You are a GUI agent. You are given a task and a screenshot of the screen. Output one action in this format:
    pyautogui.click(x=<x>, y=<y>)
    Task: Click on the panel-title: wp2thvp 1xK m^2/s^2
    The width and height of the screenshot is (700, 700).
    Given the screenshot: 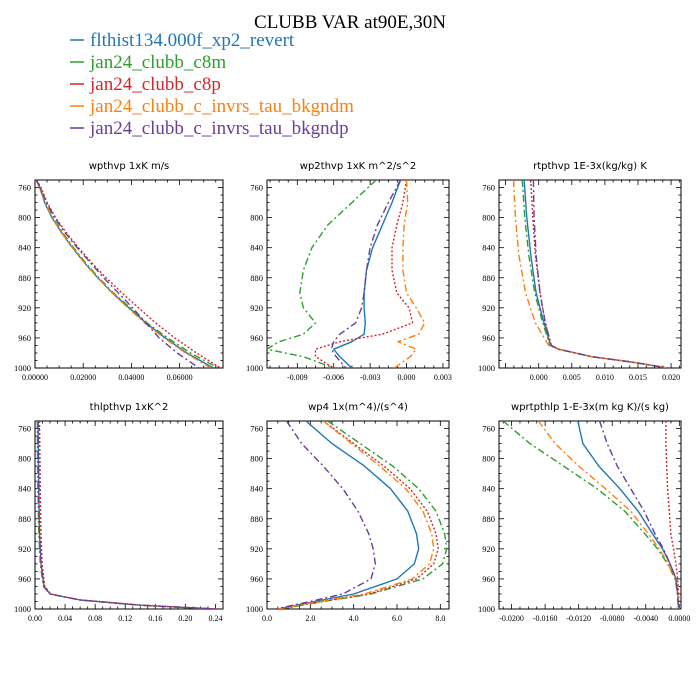 What is the action you would take?
    pyautogui.click(x=358, y=166)
    